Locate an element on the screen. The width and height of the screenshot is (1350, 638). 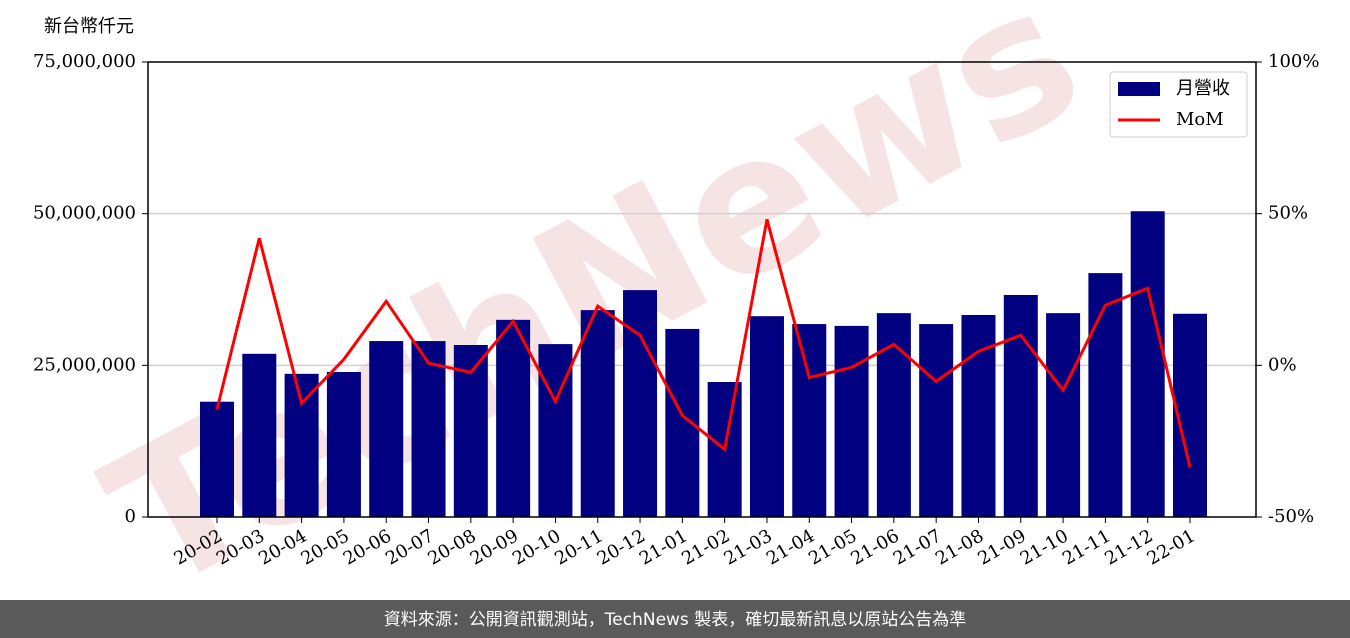
y-tick-label: 75,000,000 is located at coordinates (84, 61).